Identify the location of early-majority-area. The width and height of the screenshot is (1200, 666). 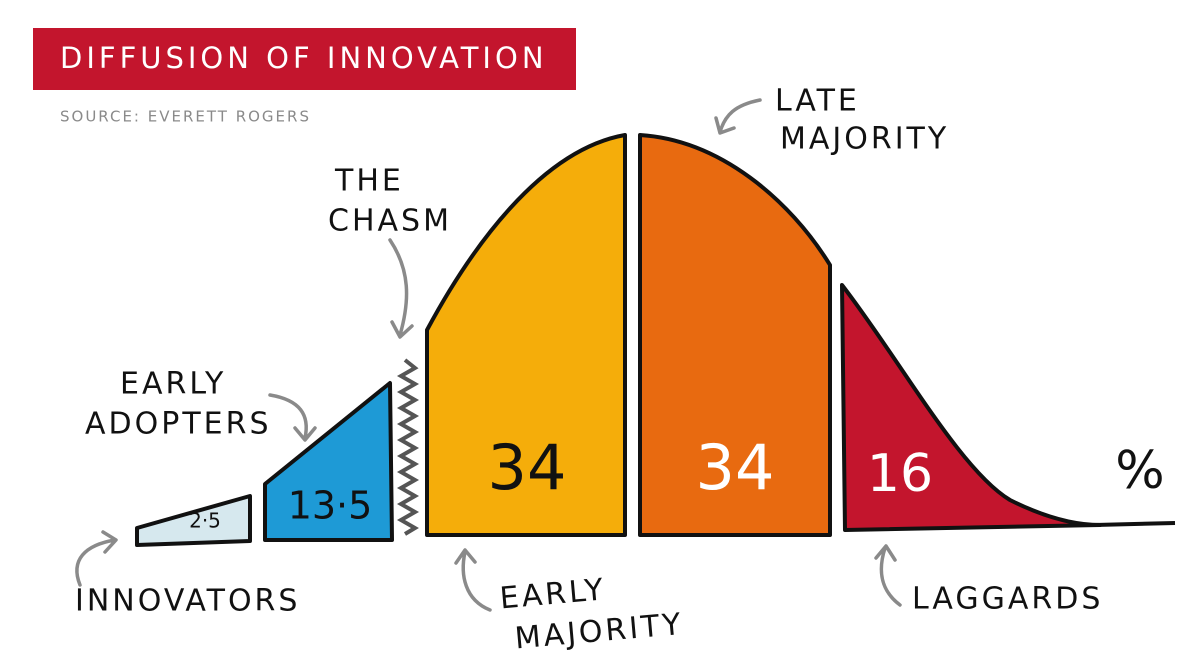
(526, 335).